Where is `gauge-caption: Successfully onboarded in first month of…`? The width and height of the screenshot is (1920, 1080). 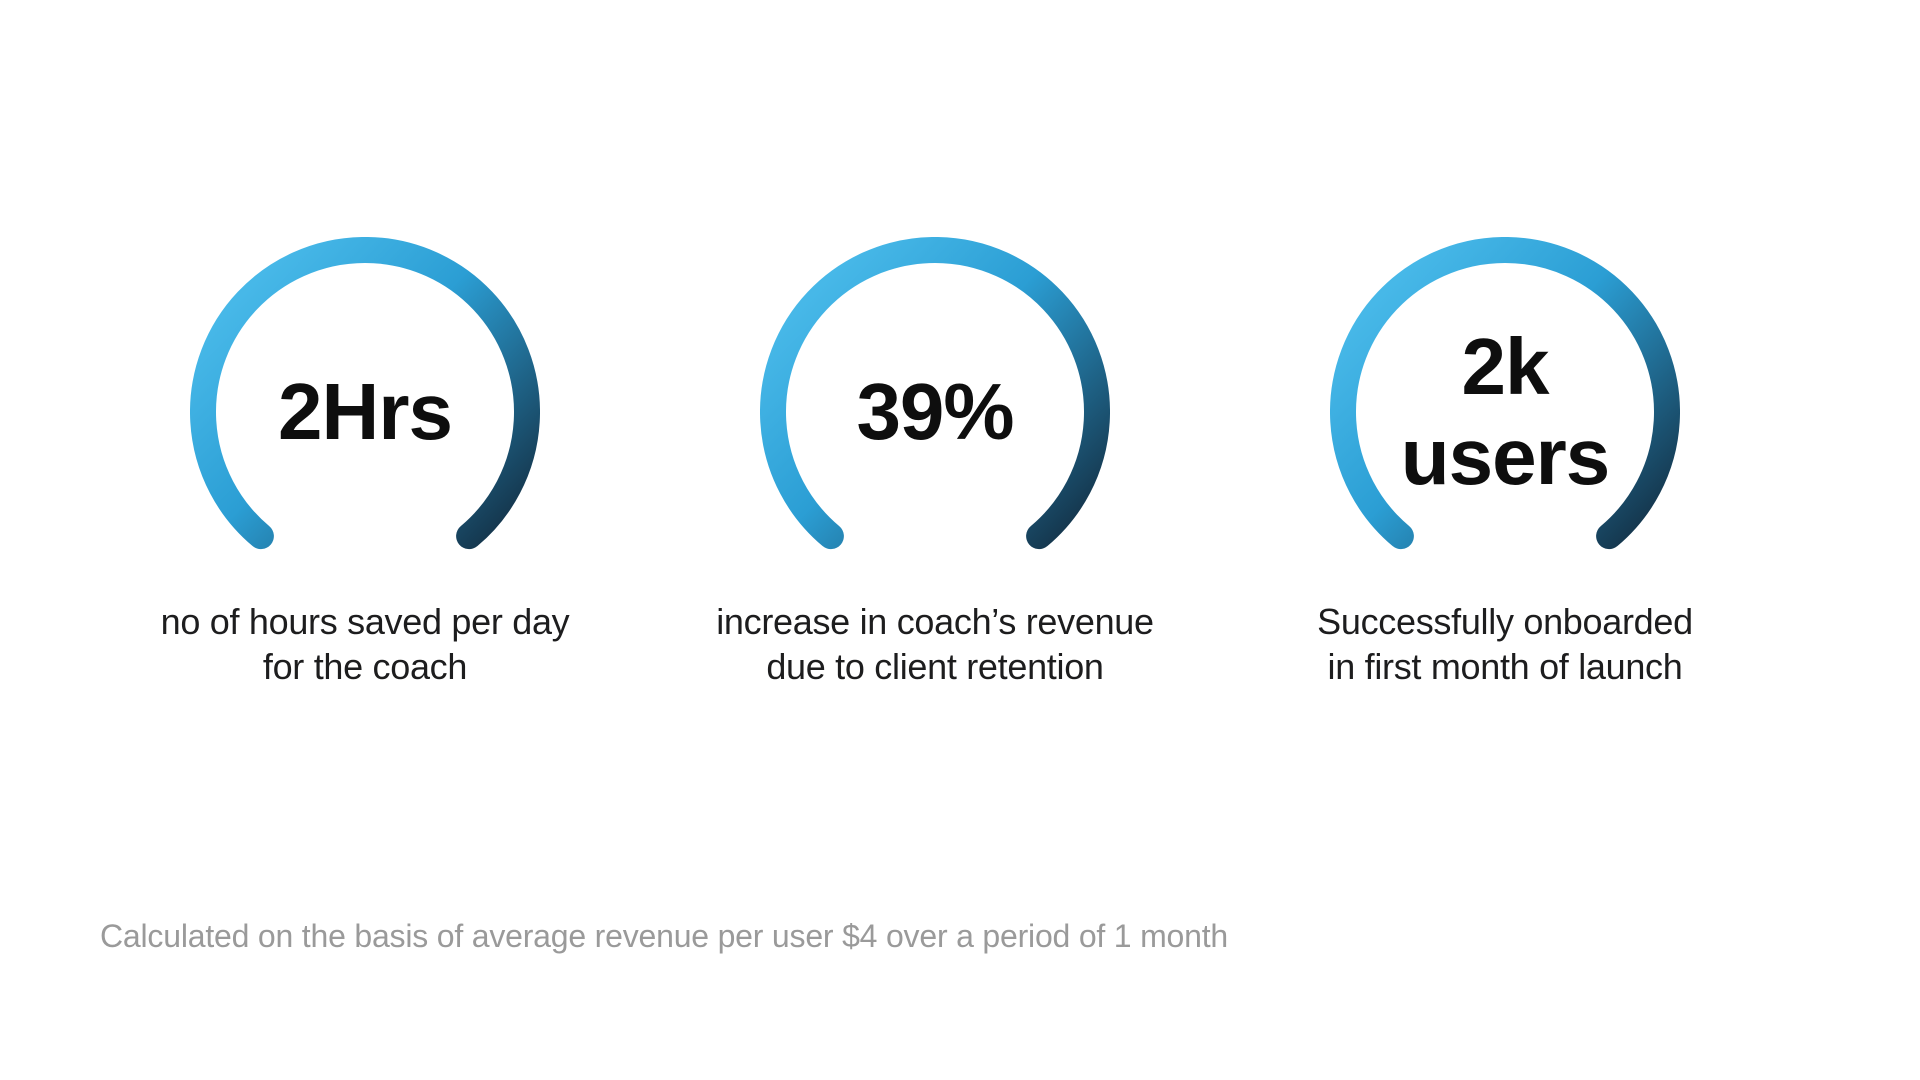 gauge-caption: Successfully onboarded in first month of… is located at coordinates (1505, 644).